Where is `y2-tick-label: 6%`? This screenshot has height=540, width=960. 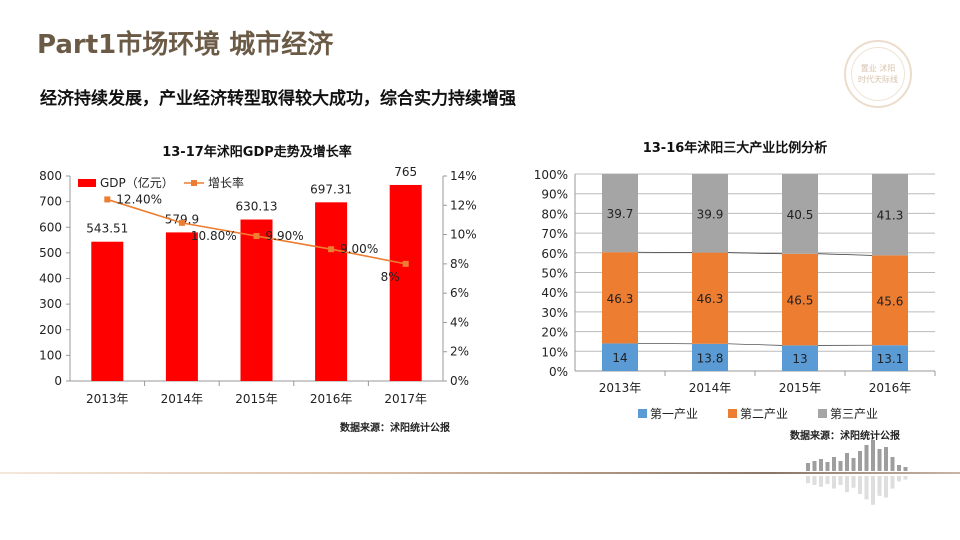
y2-tick-label: 6% is located at coordinates (459, 293).